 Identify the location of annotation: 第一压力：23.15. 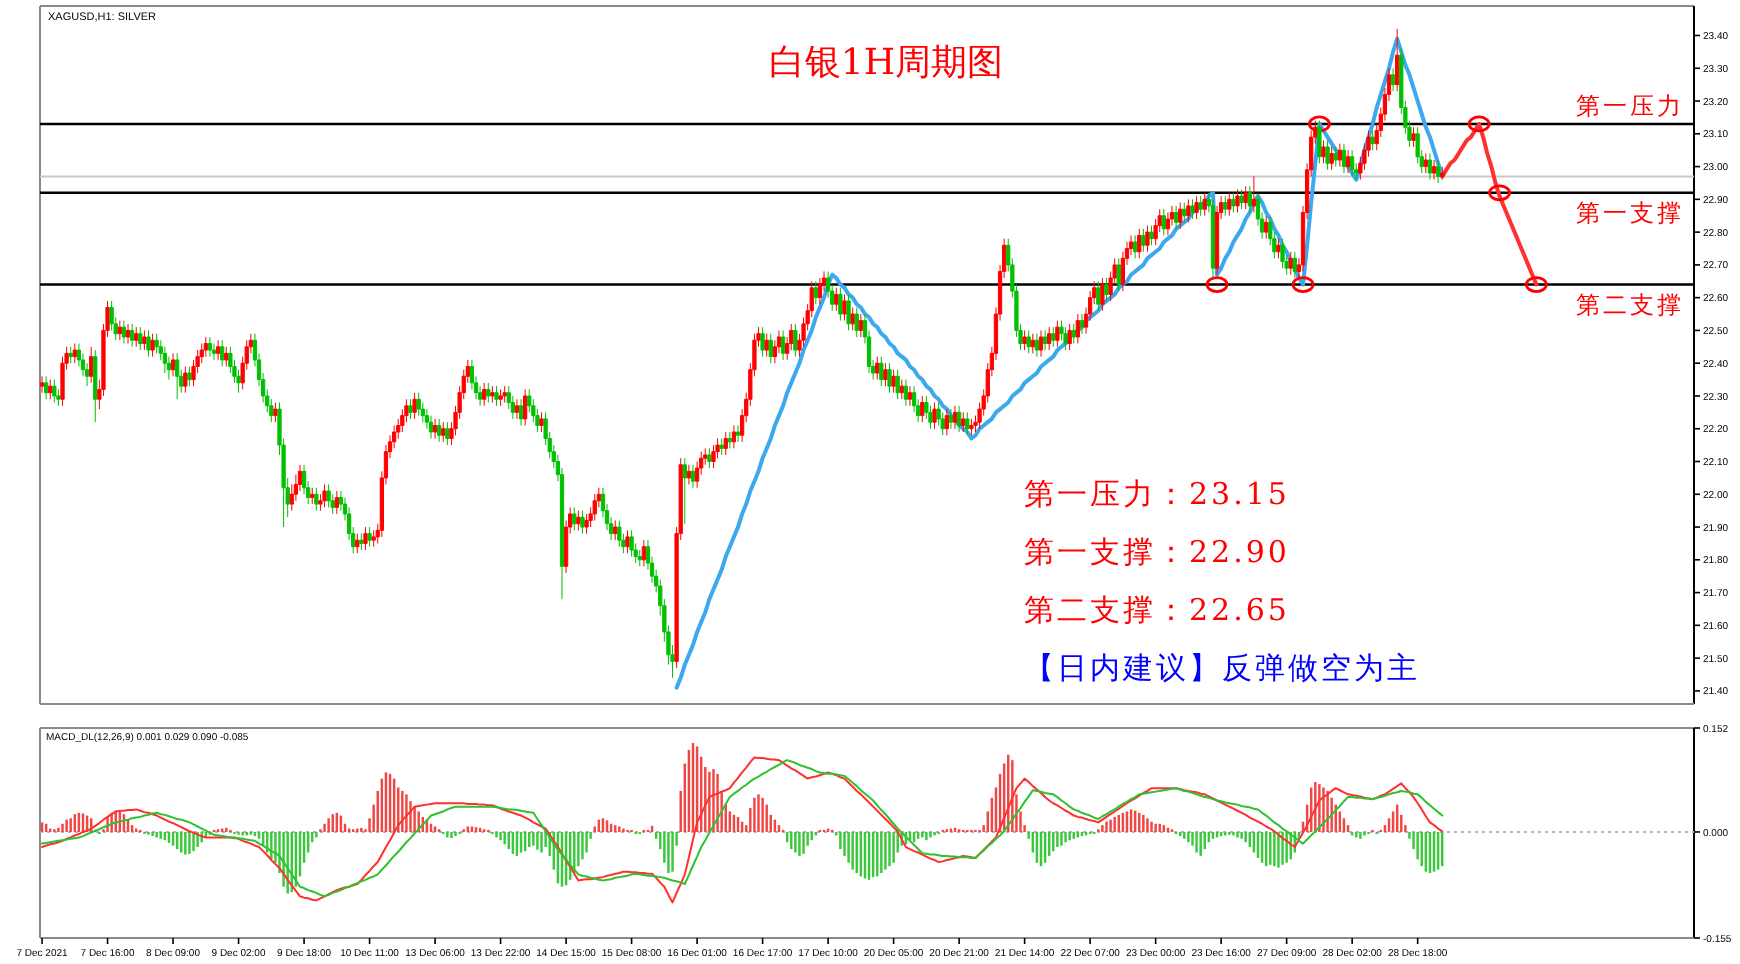
(1157, 494).